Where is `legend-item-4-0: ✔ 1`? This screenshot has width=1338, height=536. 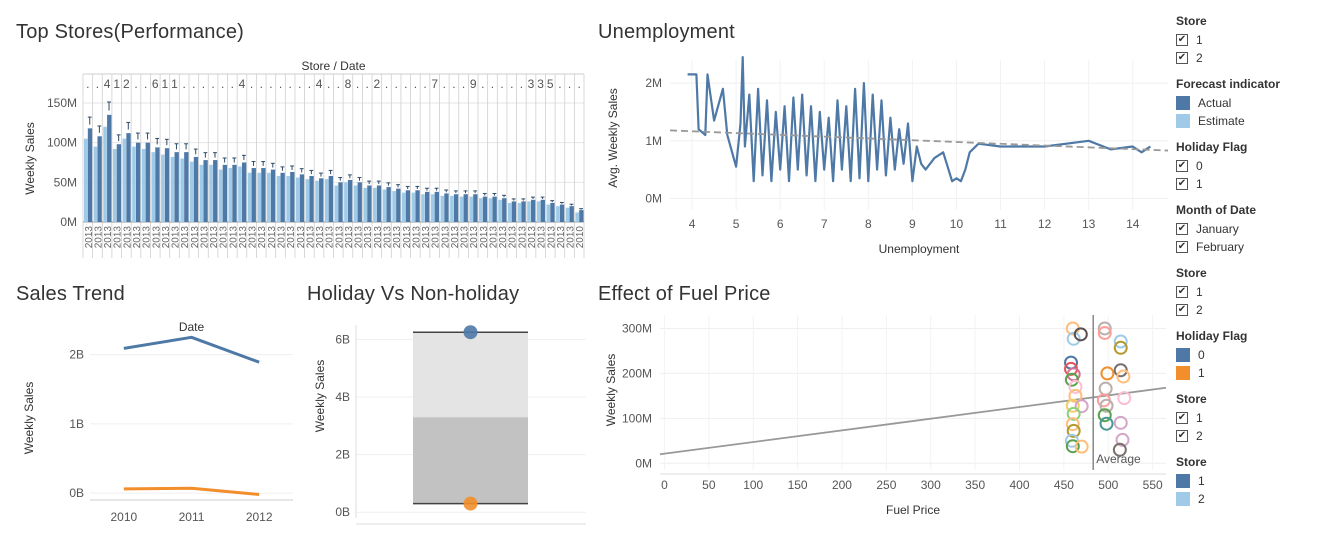
legend-item-4-0: ✔ 1 is located at coordinates (1256, 292).